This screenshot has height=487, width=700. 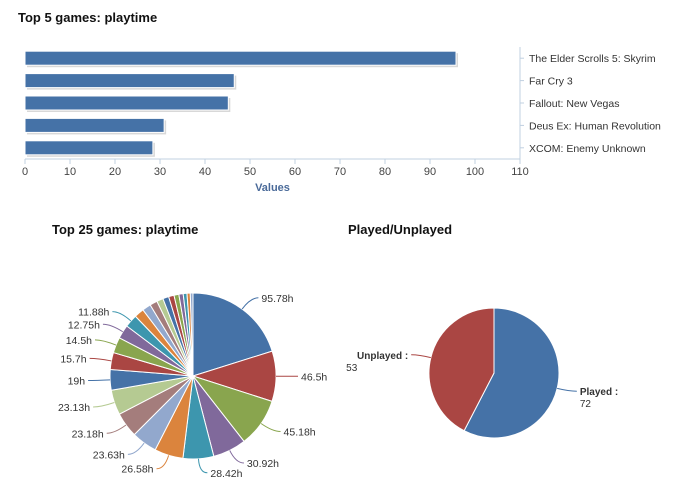 What do you see at coordinates (109, 455) in the screenshot?
I see `pie-slice-label: 23.63h` at bounding box center [109, 455].